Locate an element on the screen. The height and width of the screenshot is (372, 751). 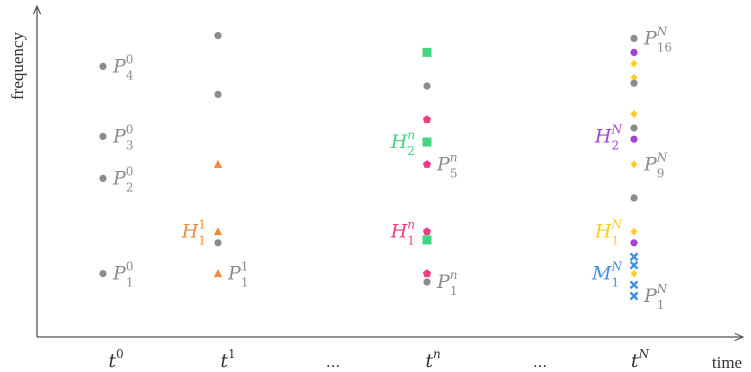
point-label: PN 1 is located at coordinates (655, 297).